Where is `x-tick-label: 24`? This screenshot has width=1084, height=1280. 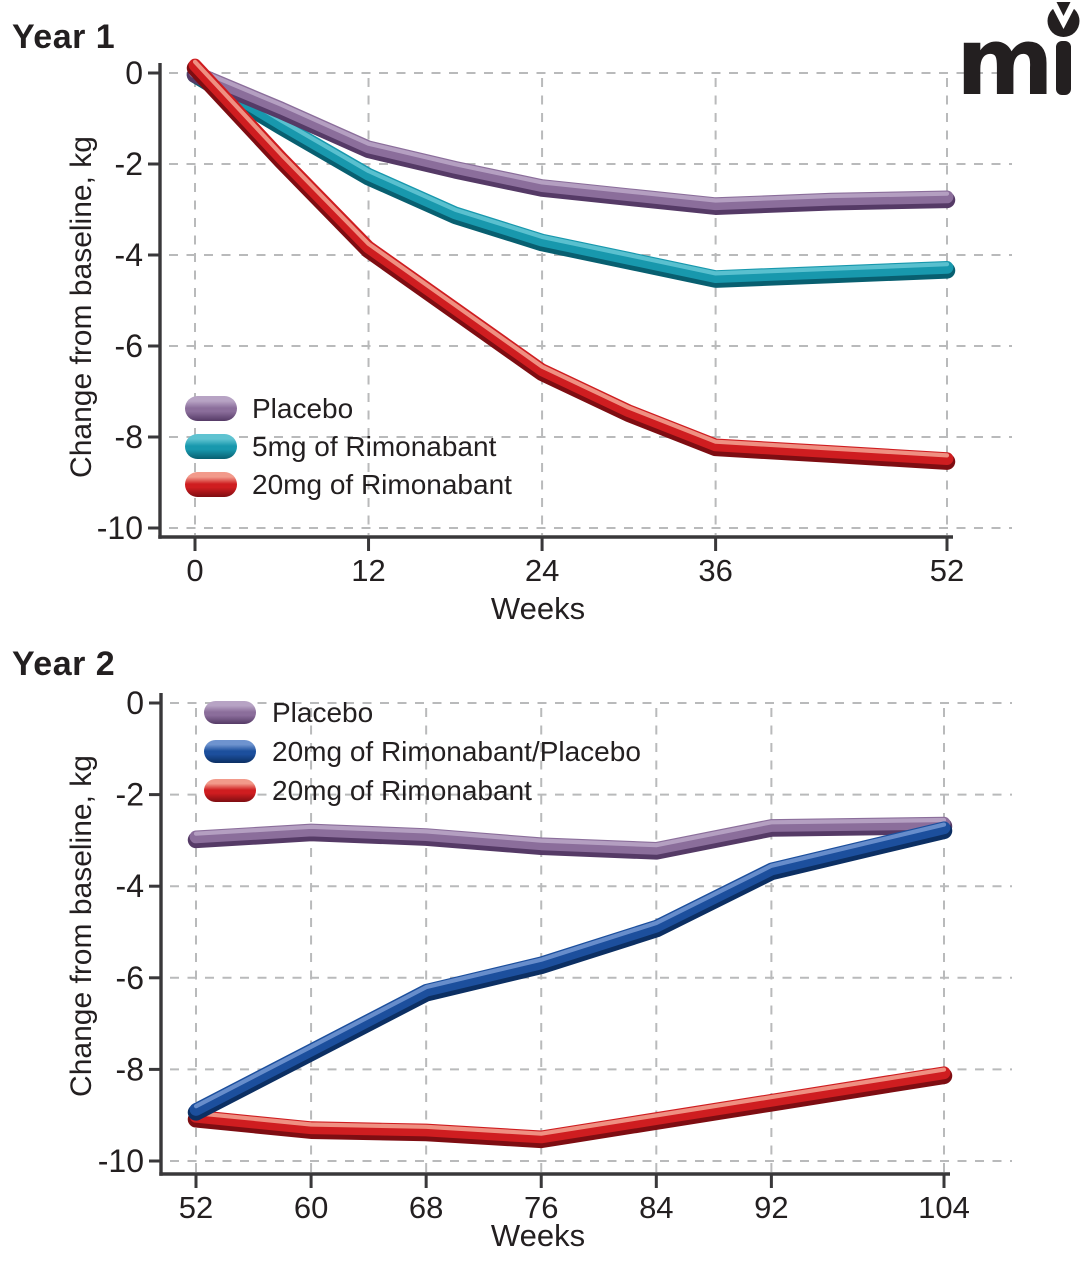 x-tick-label: 24 is located at coordinates (542, 570).